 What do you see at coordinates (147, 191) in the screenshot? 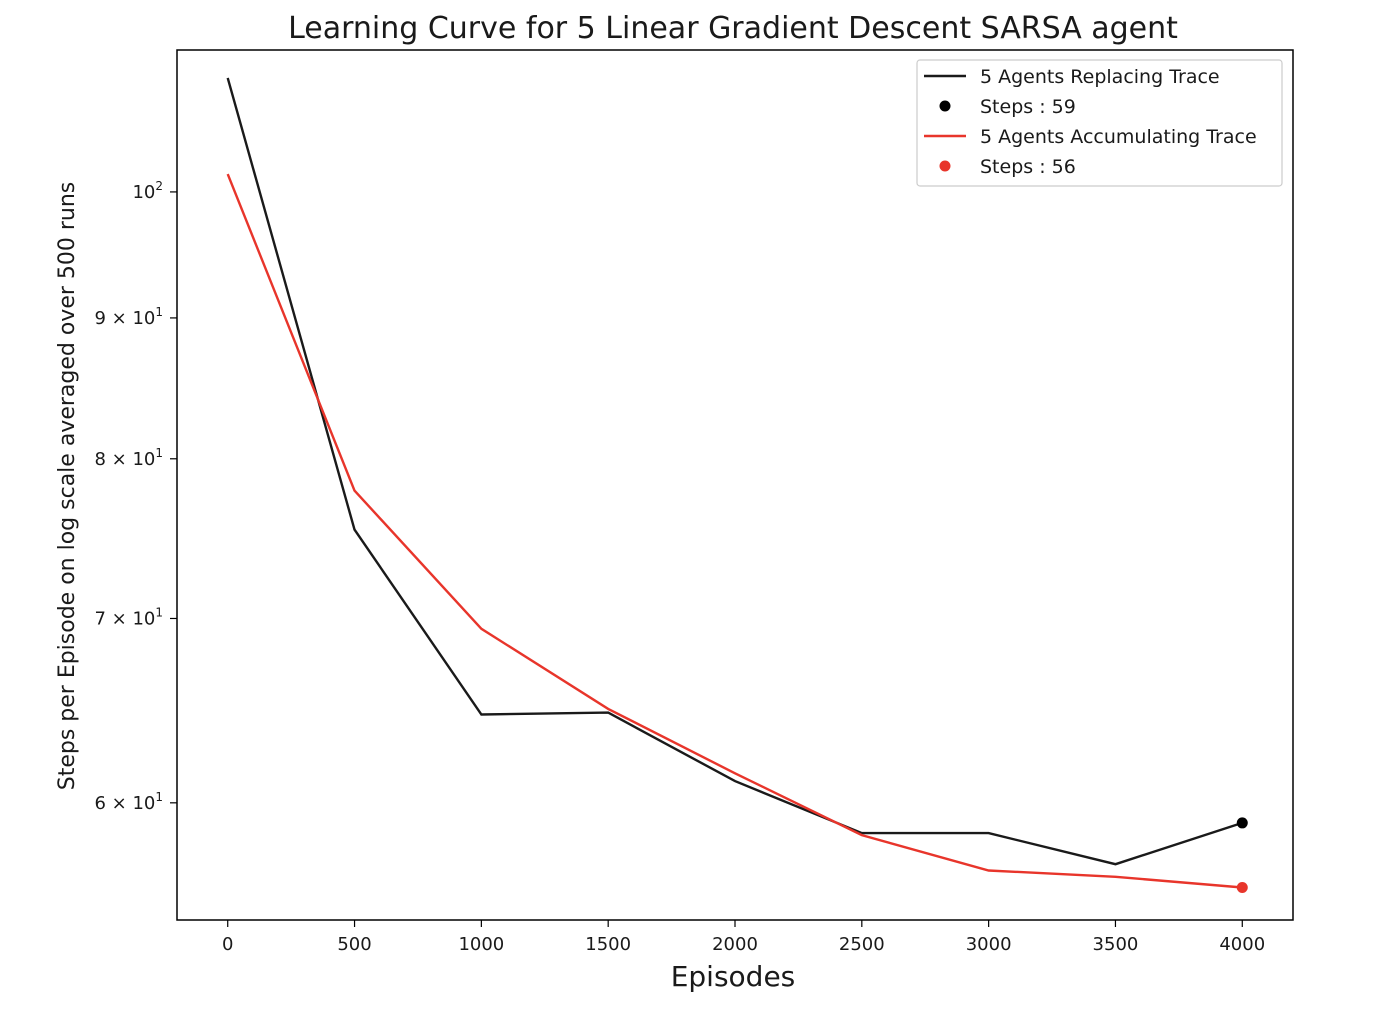
I see `y-tick-label: 102` at bounding box center [147, 191].